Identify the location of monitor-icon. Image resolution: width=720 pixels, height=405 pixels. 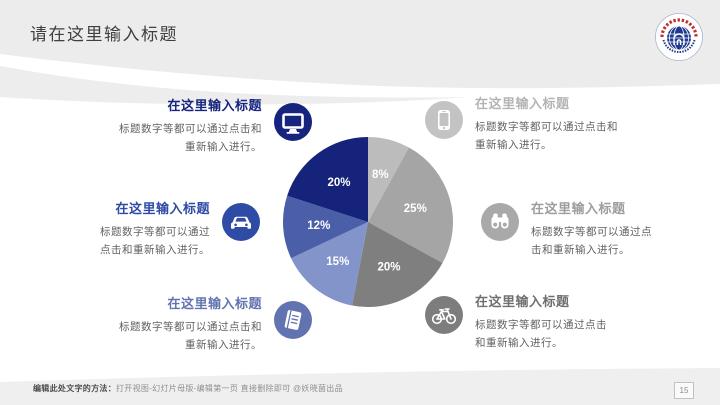
(293, 122).